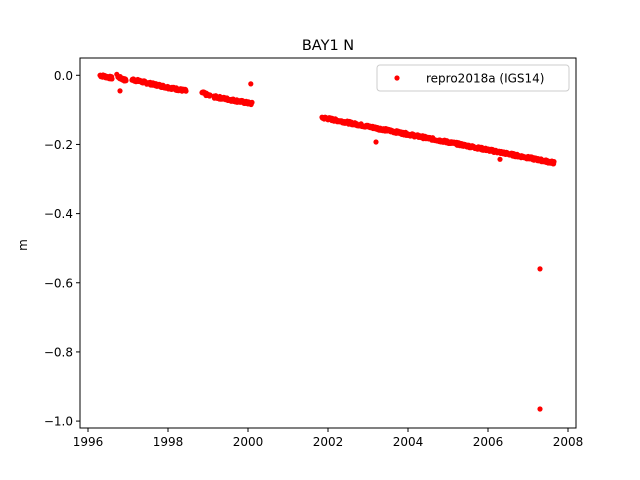 The width and height of the screenshot is (640, 480). Describe the element at coordinates (168, 442) in the screenshot. I see `x-tick-label: 1998` at that location.